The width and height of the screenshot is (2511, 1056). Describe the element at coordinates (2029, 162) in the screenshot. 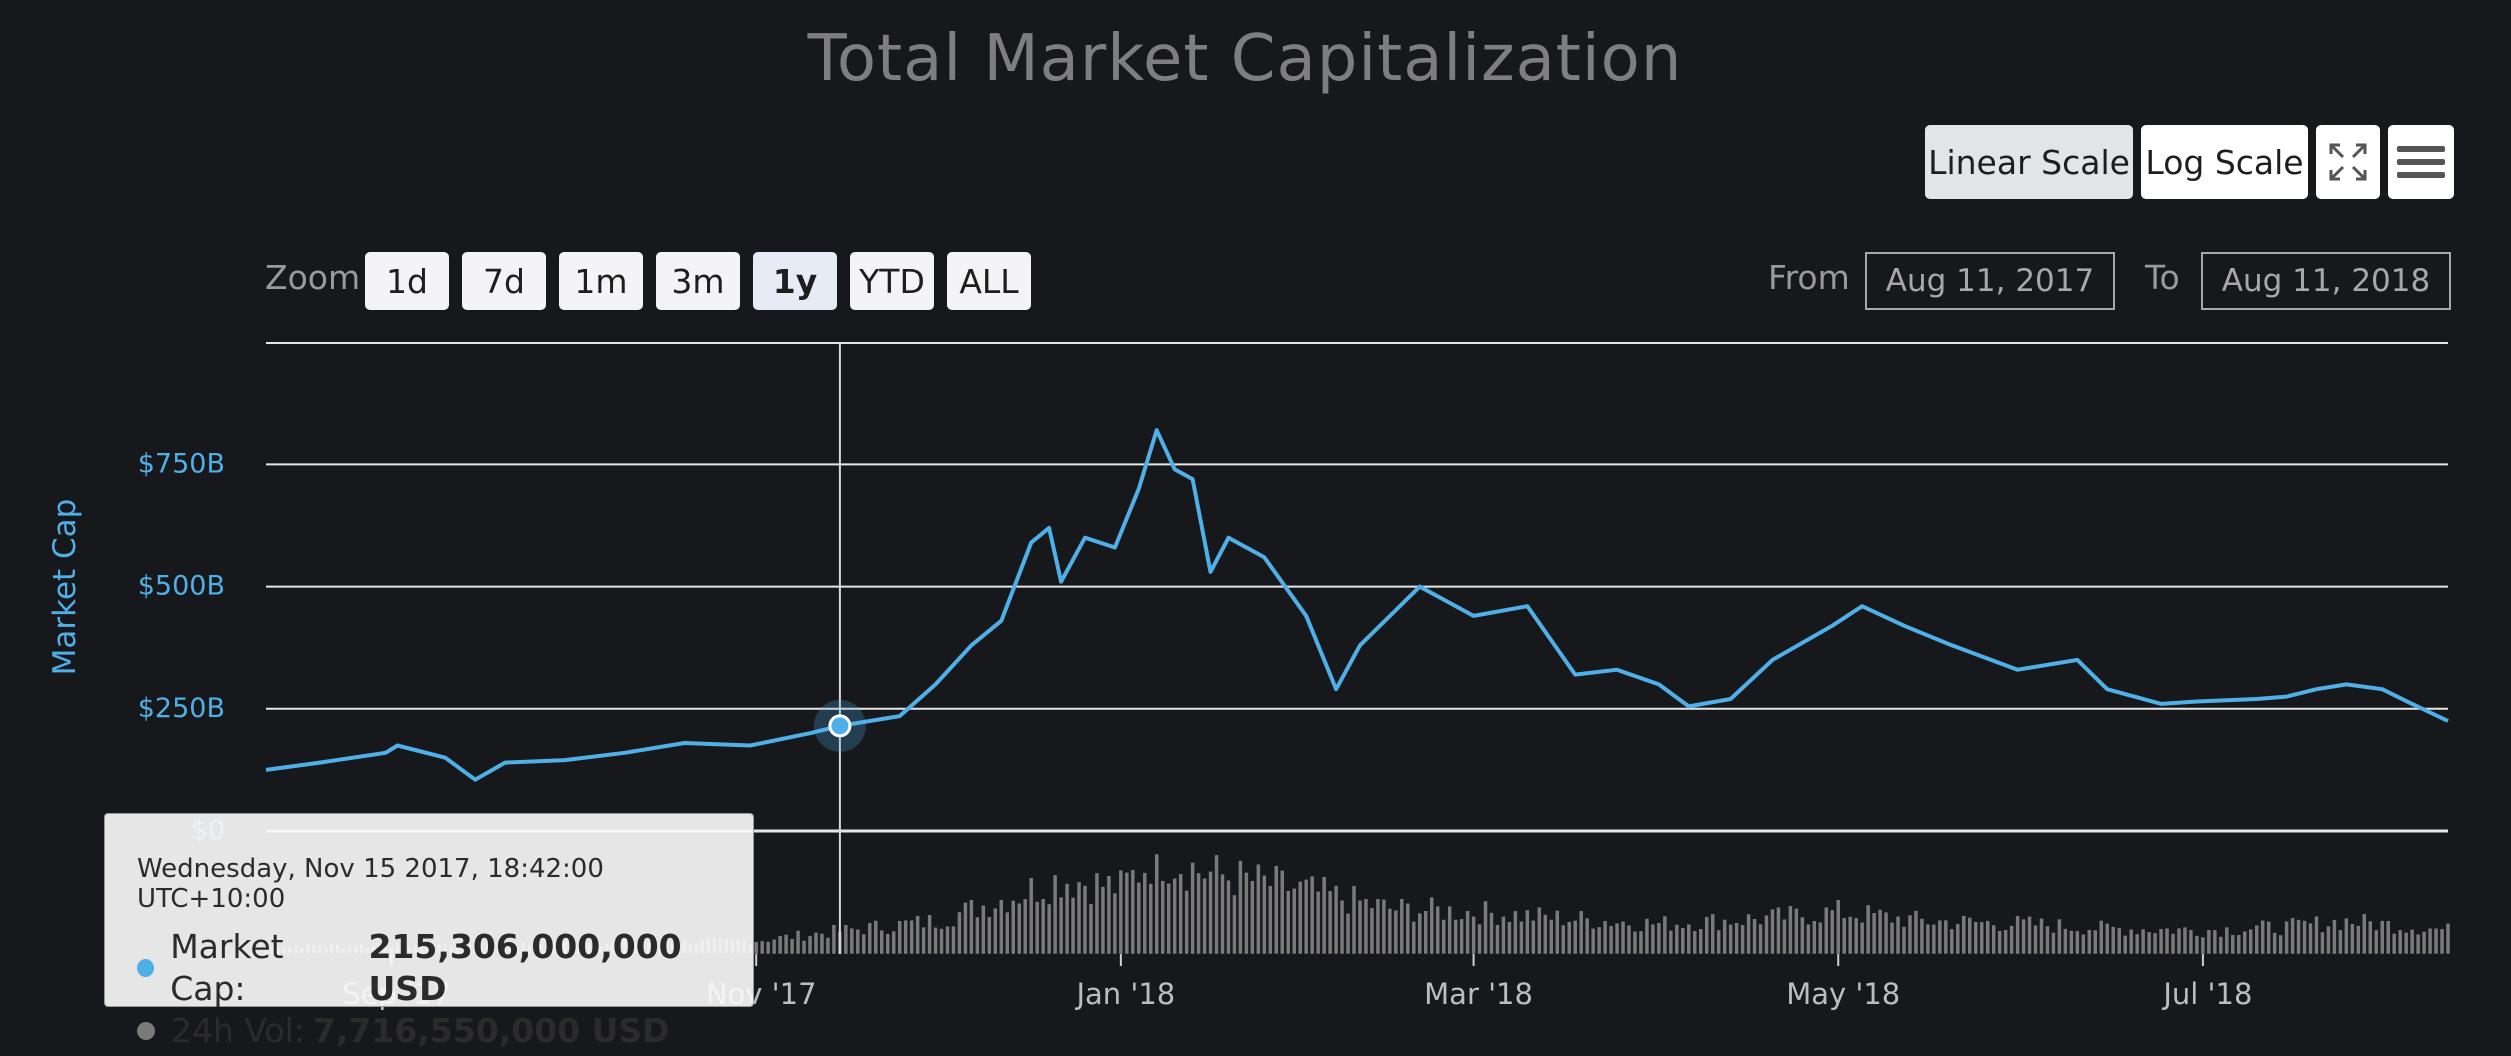

I see `linear-scale-button: Linear Scale` at that location.